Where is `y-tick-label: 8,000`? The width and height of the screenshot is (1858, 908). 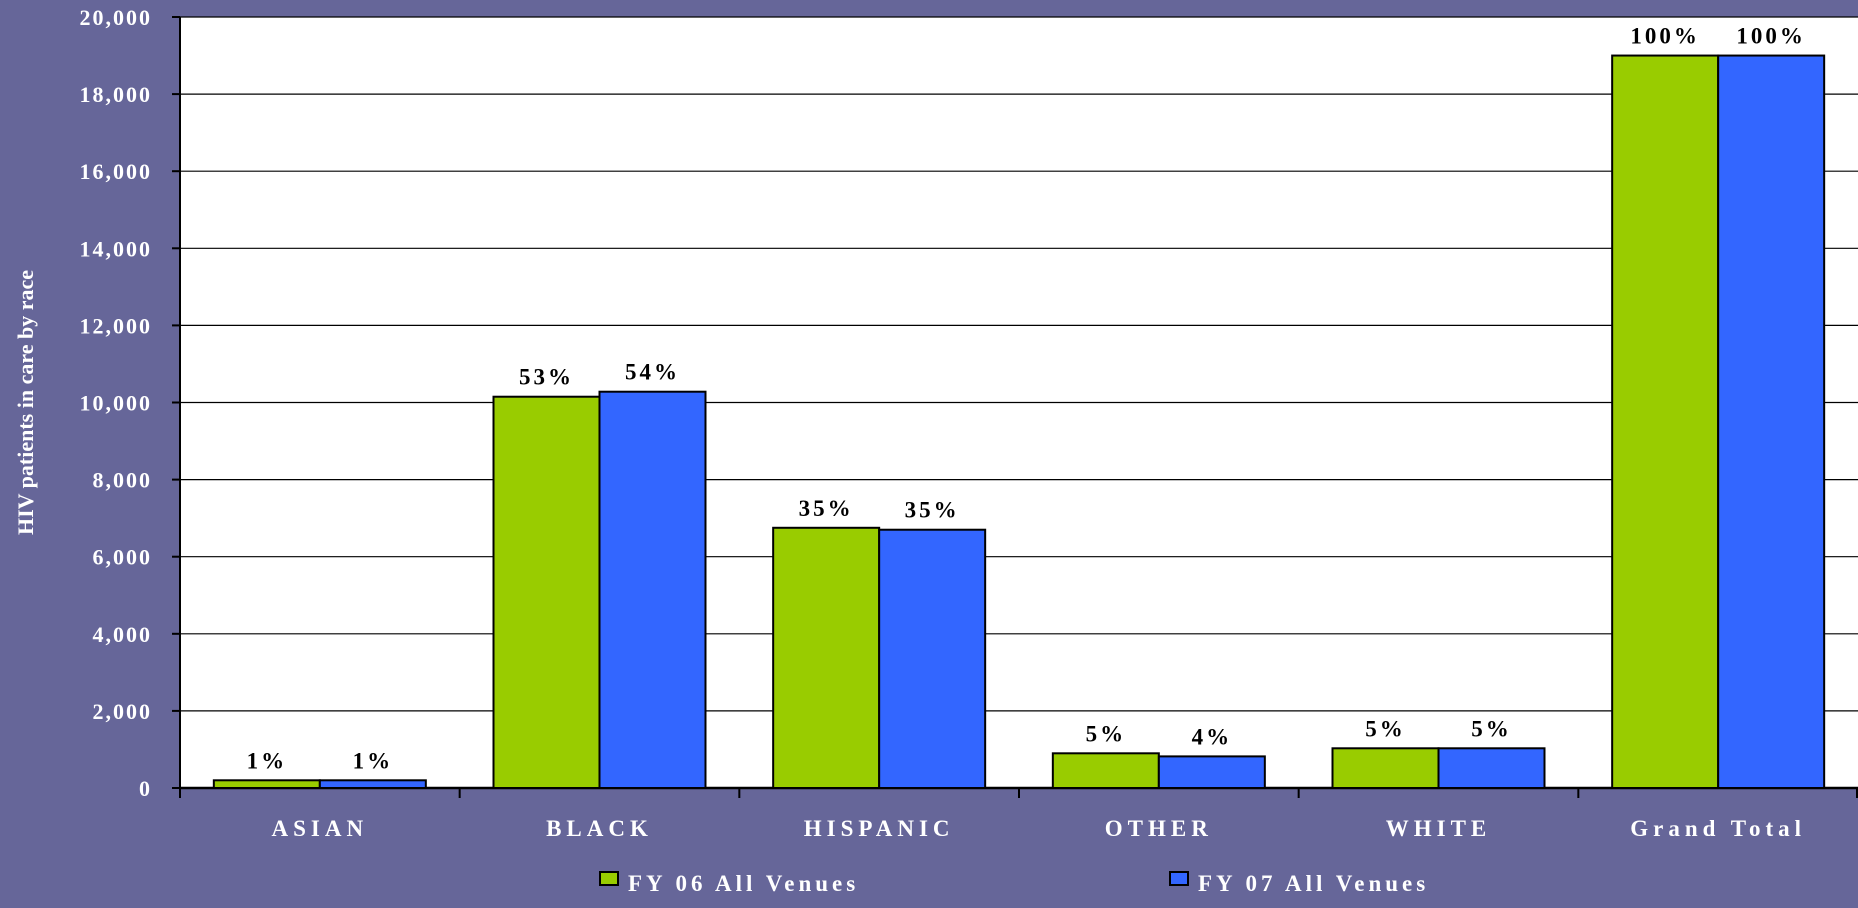
y-tick-label: 8,000 is located at coordinates (123, 480).